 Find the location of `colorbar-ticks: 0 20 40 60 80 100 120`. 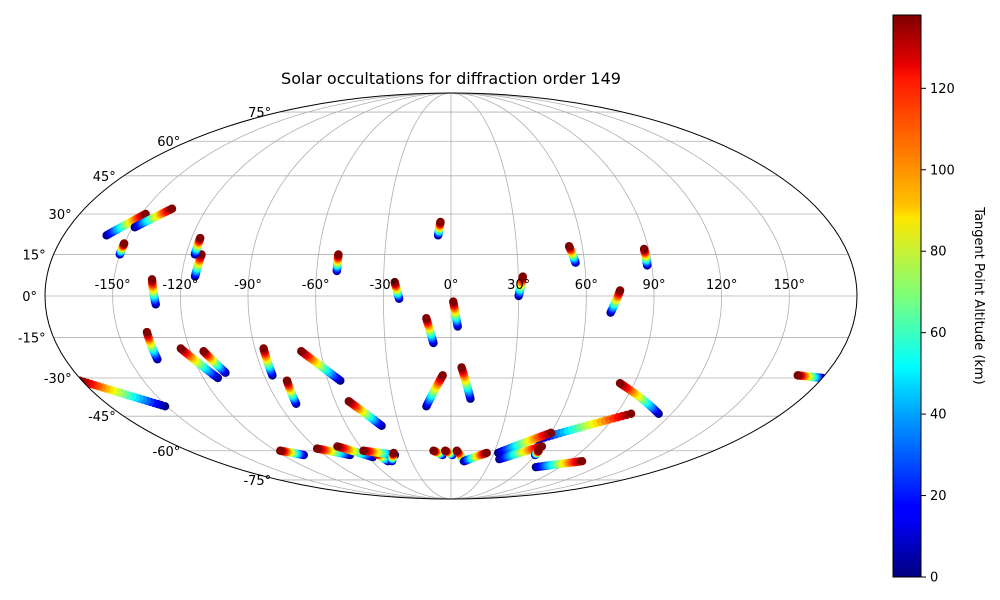

colorbar-ticks: 0 20 40 60 80 100 120 is located at coordinates (938, 334).